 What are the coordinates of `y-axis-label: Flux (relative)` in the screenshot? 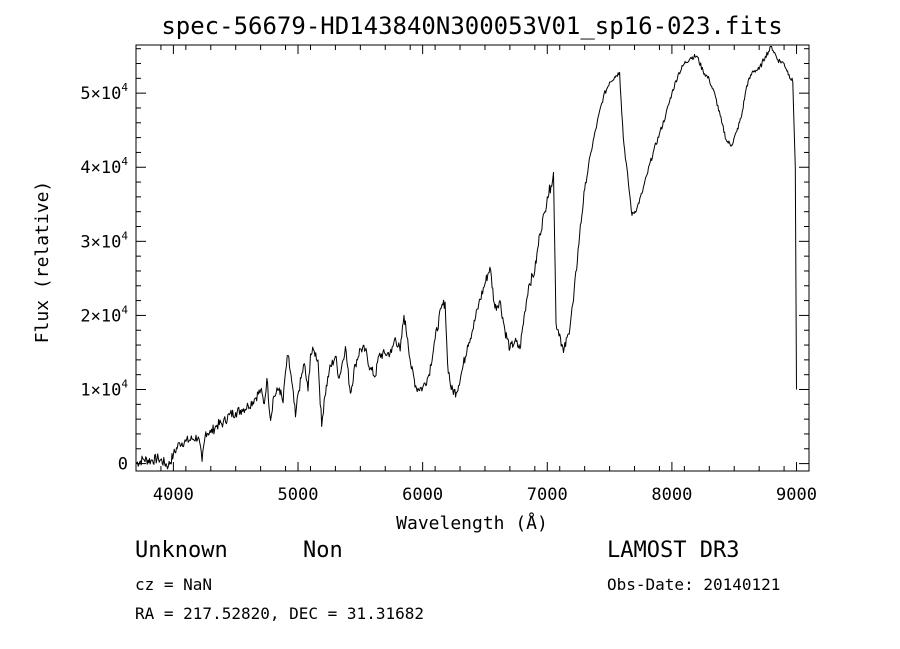 It's located at (42, 262).